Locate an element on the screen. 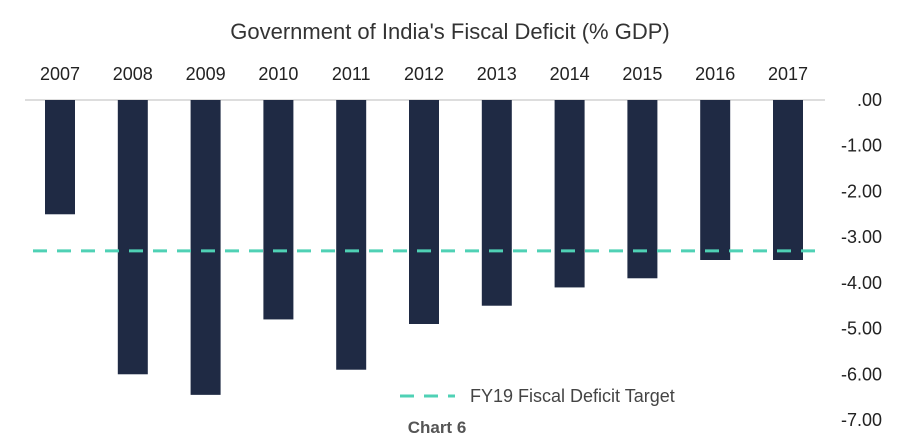 The height and width of the screenshot is (444, 900). x-tick-2013: 2013 is located at coordinates (497, 74).